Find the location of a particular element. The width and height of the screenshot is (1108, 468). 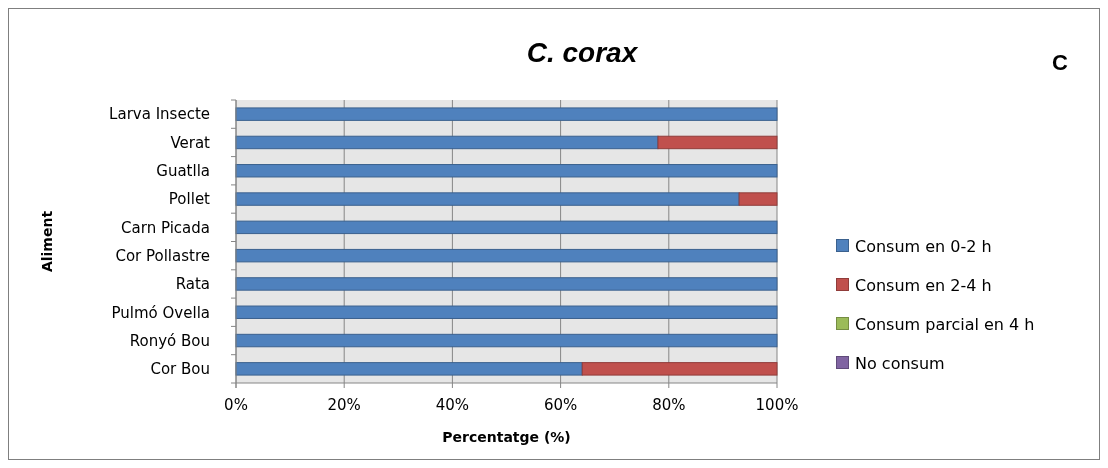

y-tick-label: Carn Picada is located at coordinates (165, 227).